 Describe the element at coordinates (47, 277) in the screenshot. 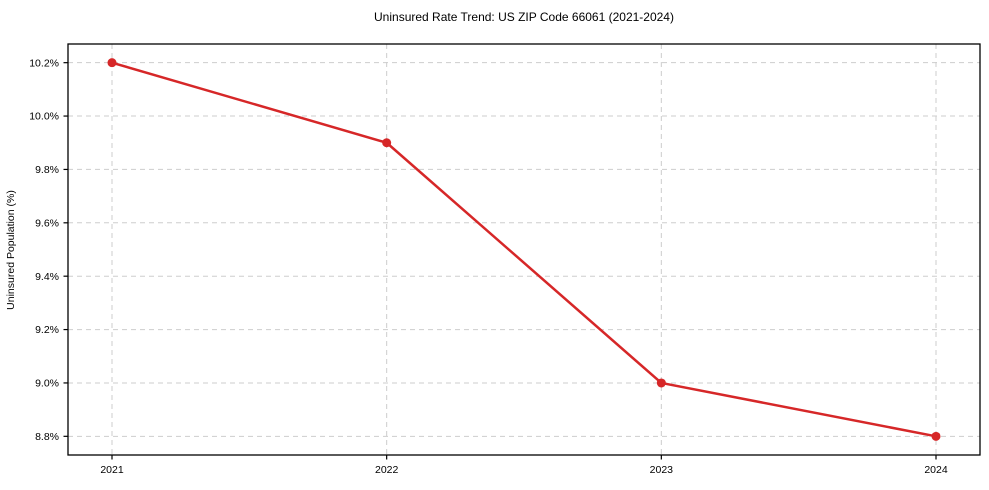

I see `y-tick-label: 9.4%` at that location.